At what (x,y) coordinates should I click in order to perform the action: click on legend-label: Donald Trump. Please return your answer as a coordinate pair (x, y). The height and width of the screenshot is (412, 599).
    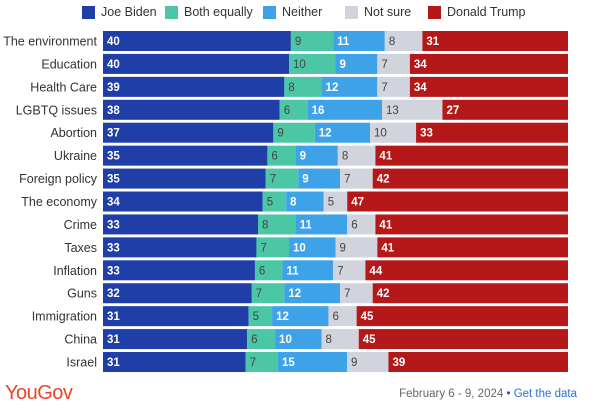
    Looking at the image, I should click on (486, 12).